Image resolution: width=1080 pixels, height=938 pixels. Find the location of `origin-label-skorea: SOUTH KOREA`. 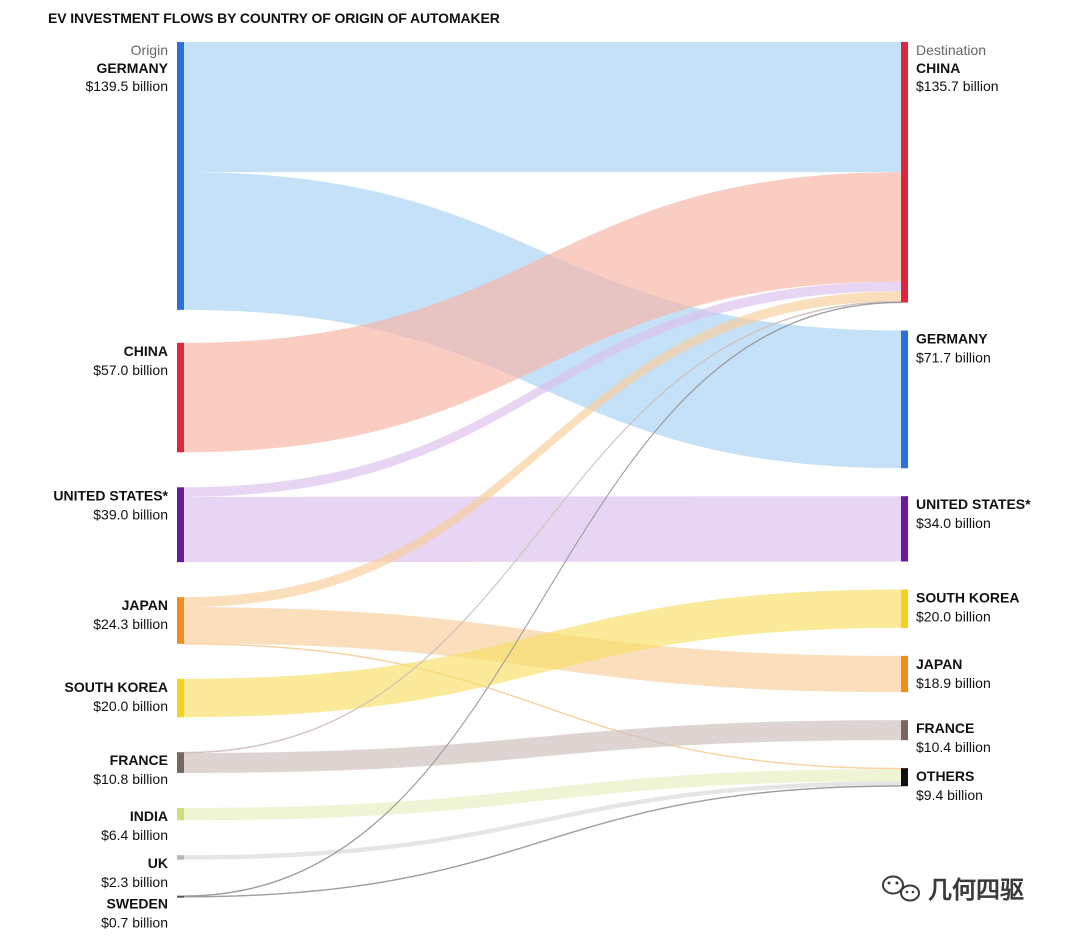

origin-label-skorea: SOUTH KOREA is located at coordinates (116, 687).